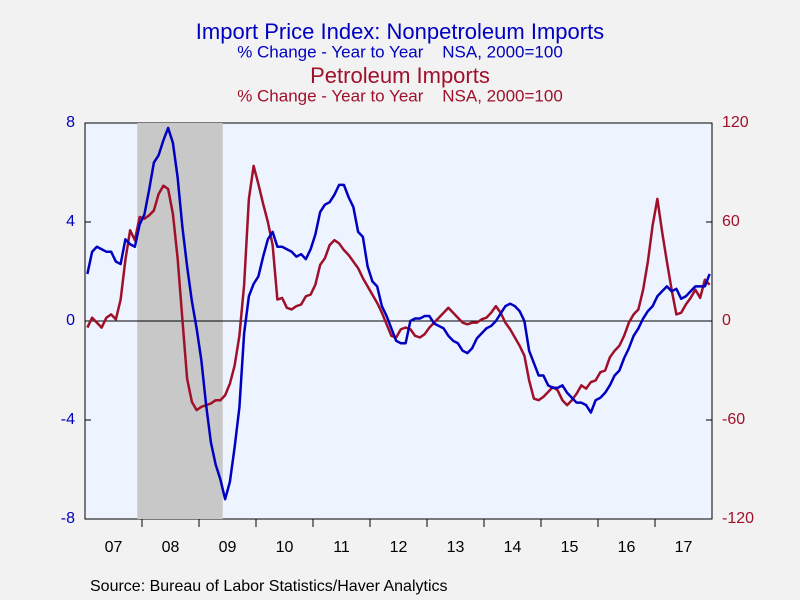 The height and width of the screenshot is (600, 800). Describe the element at coordinates (114, 547) in the screenshot. I see `x-tick-label: 07` at that location.